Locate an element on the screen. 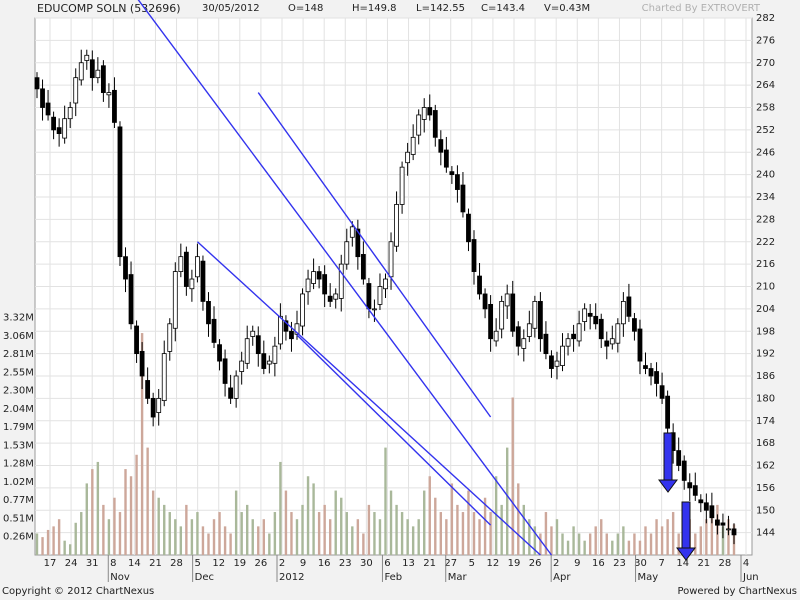 This screenshot has height=600, width=800. low-label: L=142.55 is located at coordinates (440, 8).